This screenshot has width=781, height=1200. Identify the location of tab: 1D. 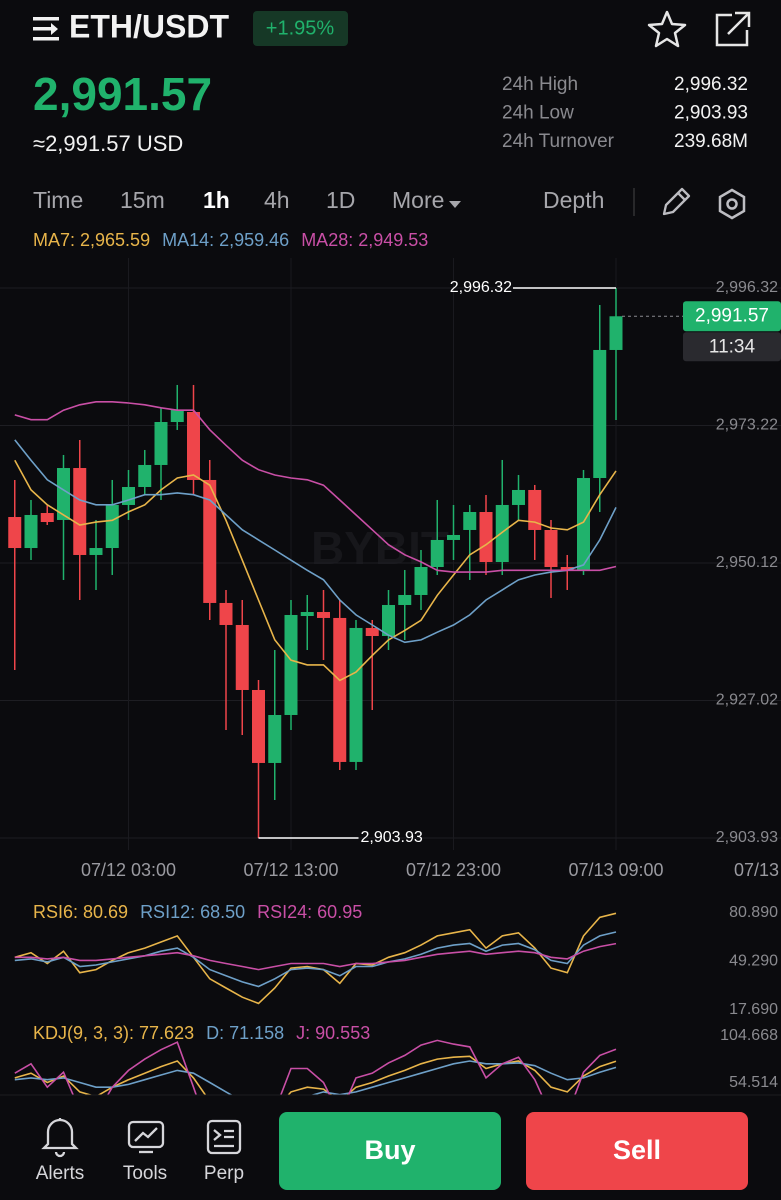
(340, 200).